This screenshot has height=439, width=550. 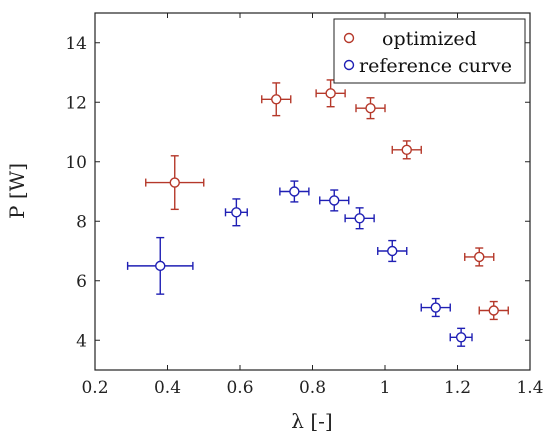 I want to click on legend-label-optimized: optimized, so click(x=429, y=39).